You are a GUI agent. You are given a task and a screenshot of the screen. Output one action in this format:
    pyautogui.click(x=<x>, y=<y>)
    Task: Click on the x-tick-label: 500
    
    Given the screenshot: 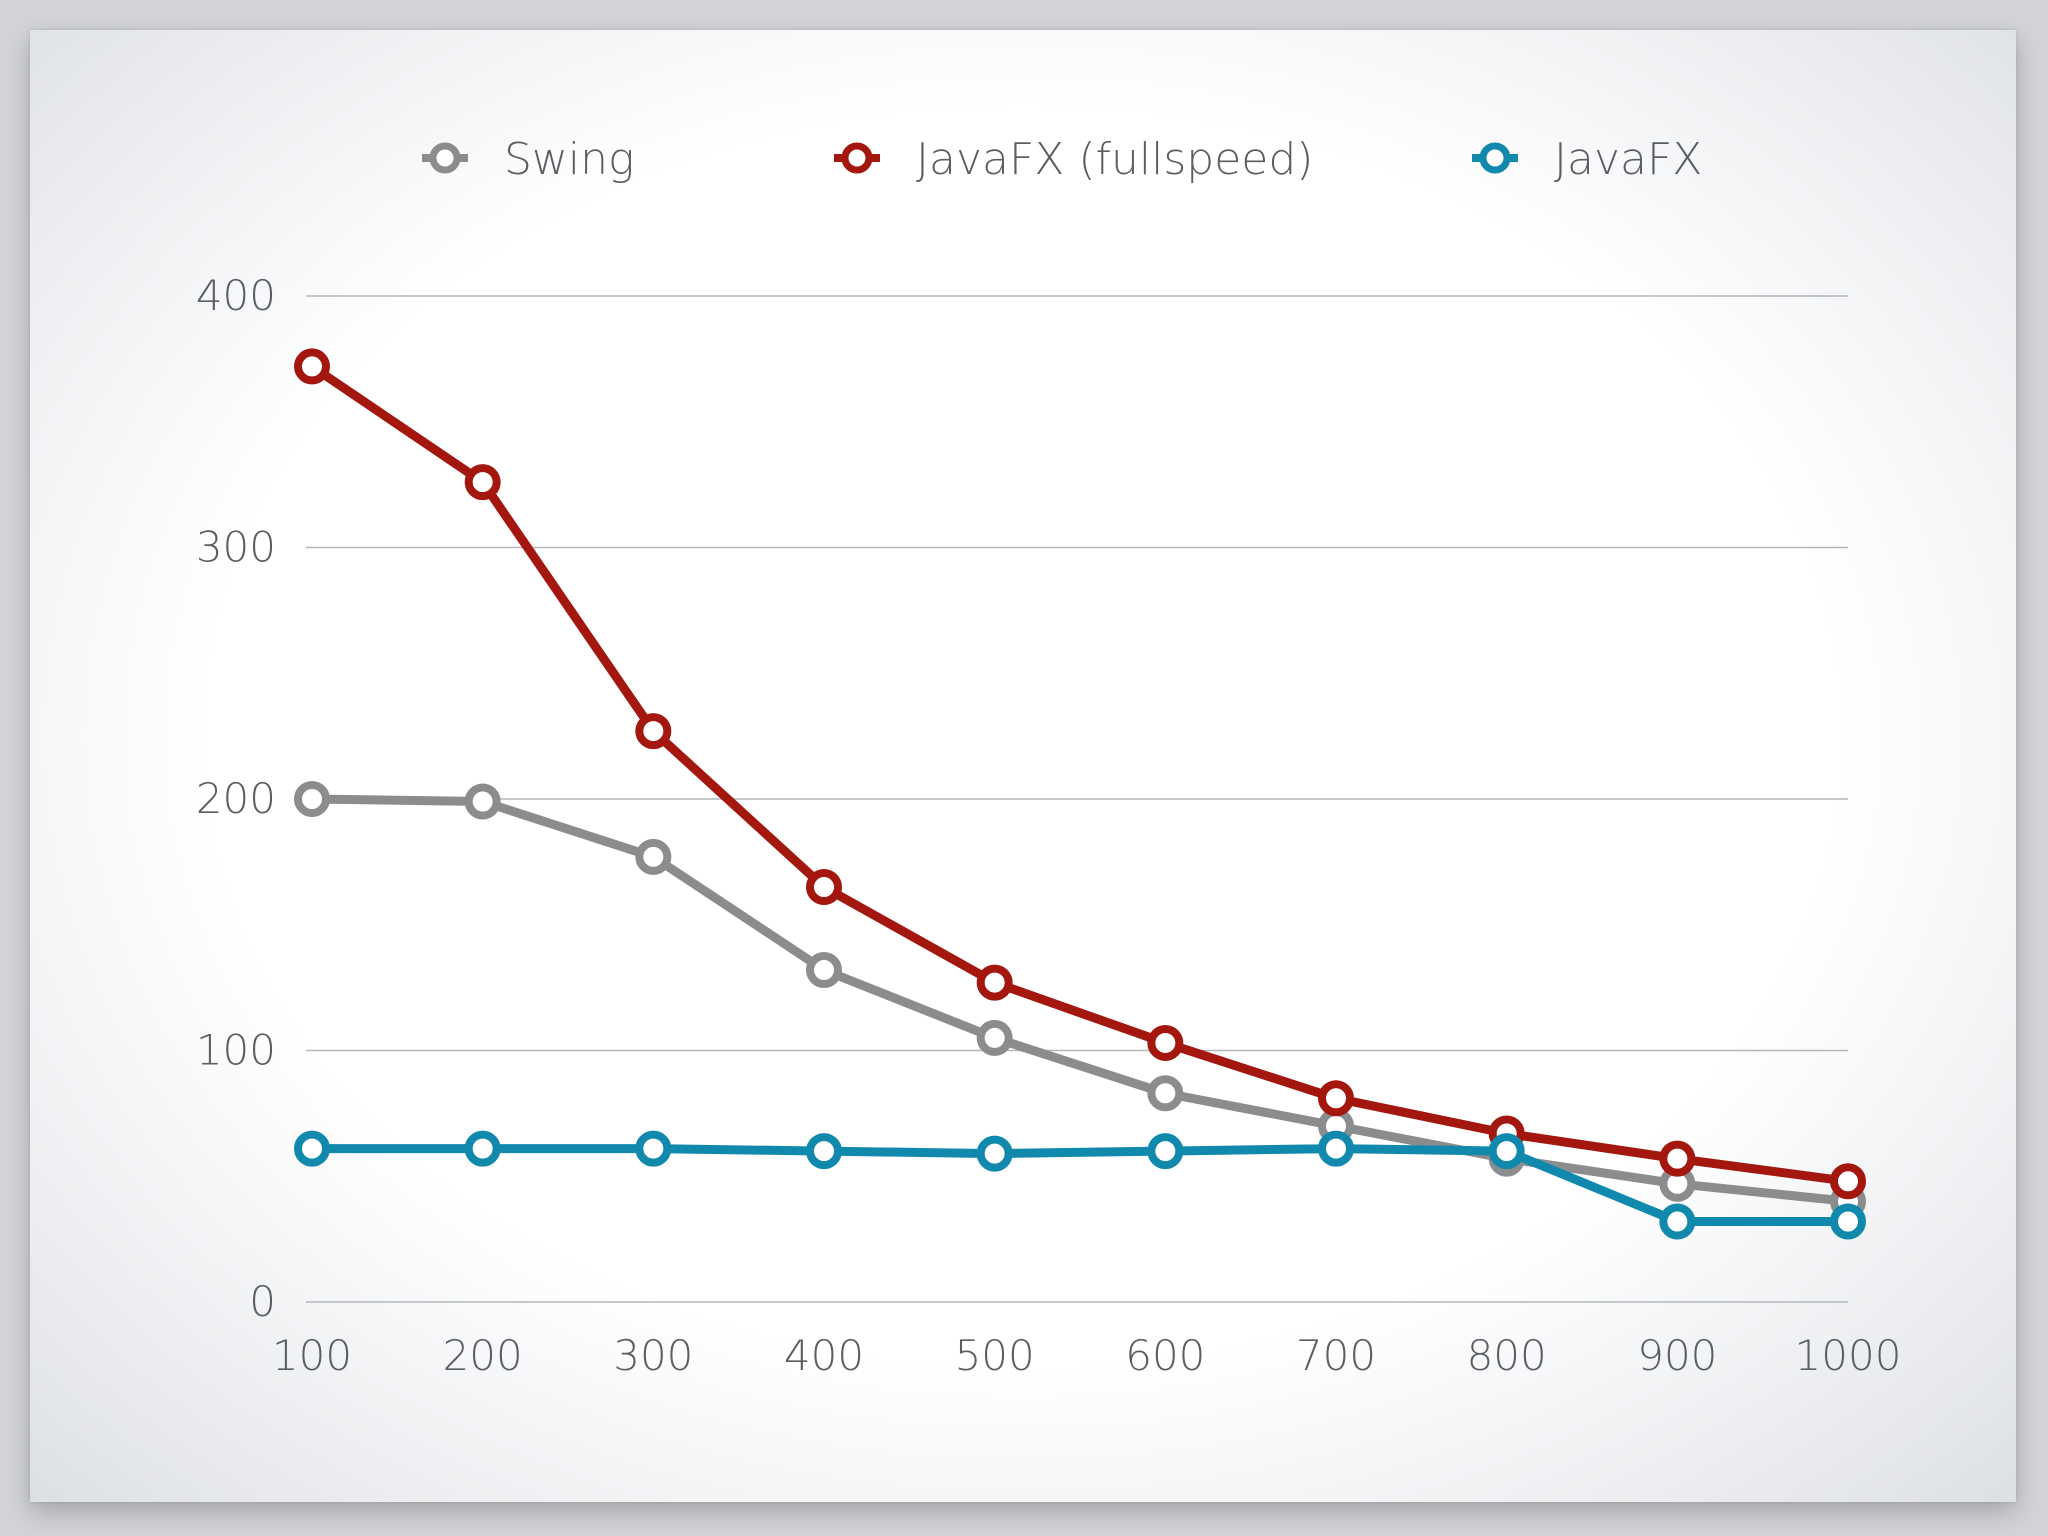 What is the action you would take?
    pyautogui.click(x=995, y=1355)
    